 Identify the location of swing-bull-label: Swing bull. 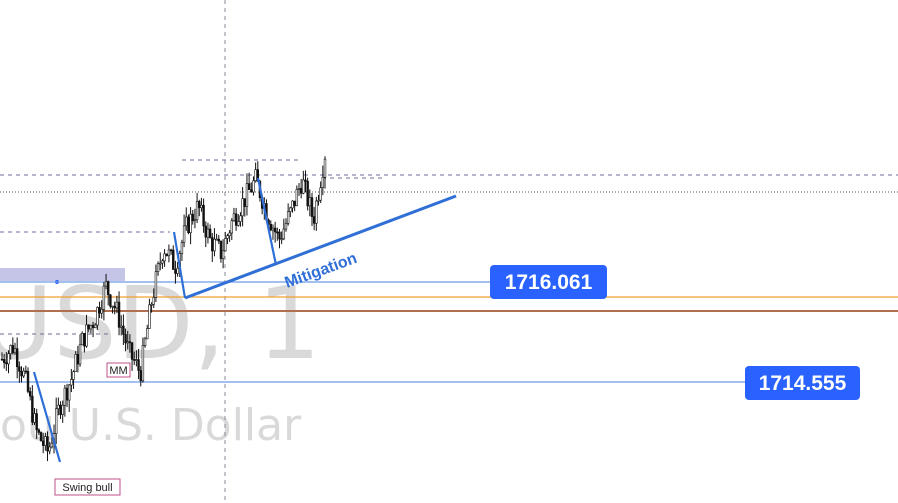
(87, 487).